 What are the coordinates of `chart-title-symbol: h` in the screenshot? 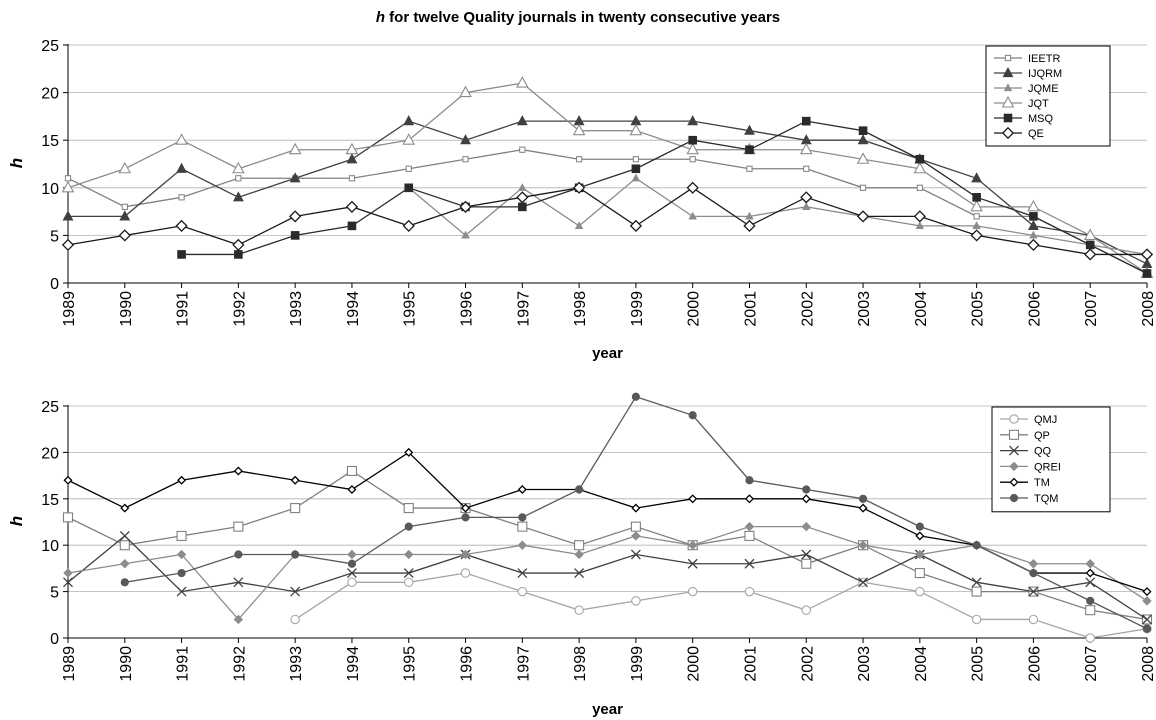 It's located at (380, 17).